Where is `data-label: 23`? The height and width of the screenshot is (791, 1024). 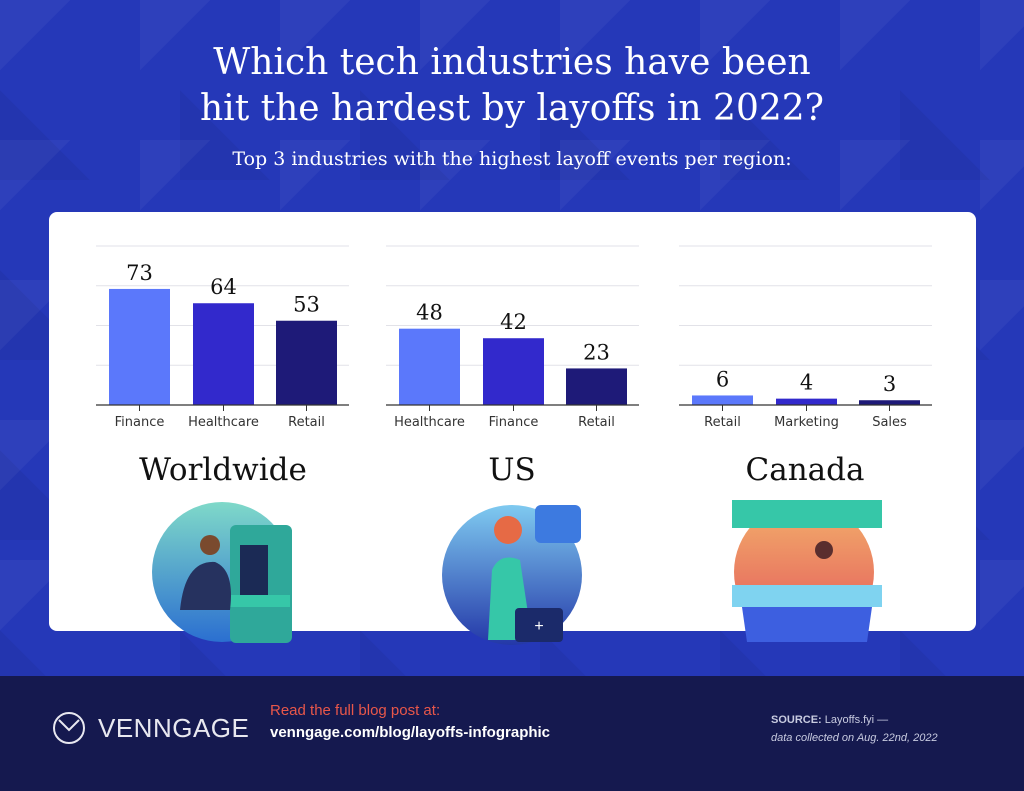
data-label: 23 is located at coordinates (596, 352).